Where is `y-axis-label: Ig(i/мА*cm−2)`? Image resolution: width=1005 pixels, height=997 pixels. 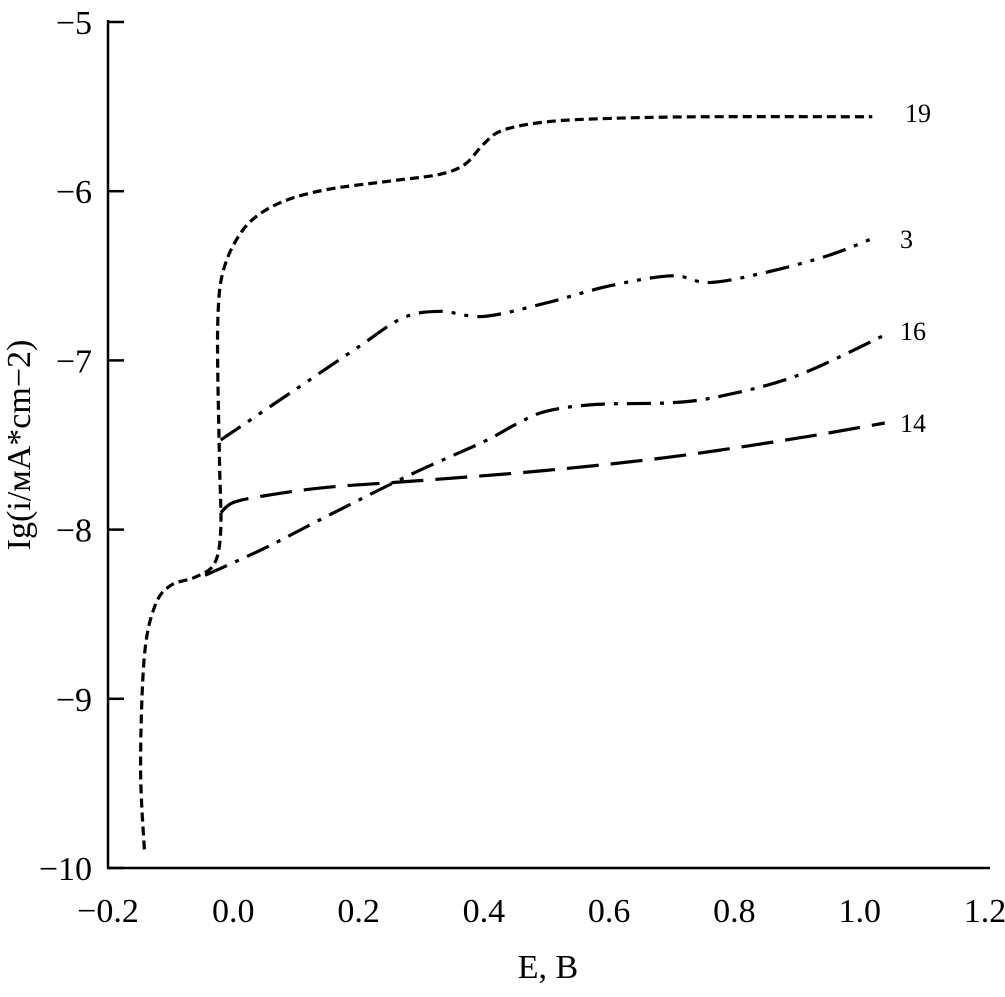 y-axis-label: Ig(i/мА*cm−2) is located at coordinates (19, 445).